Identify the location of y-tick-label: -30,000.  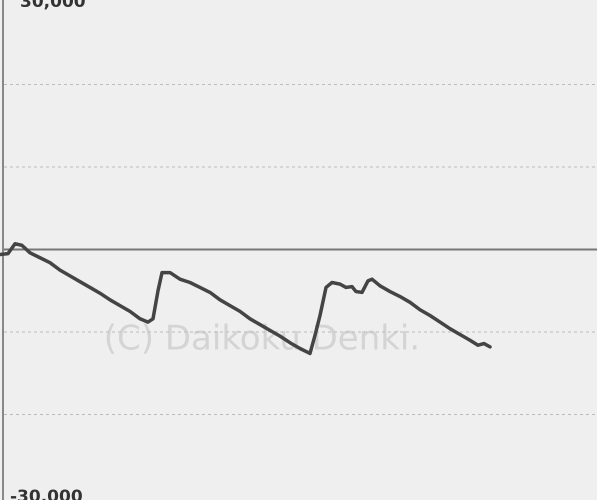
(46, 493).